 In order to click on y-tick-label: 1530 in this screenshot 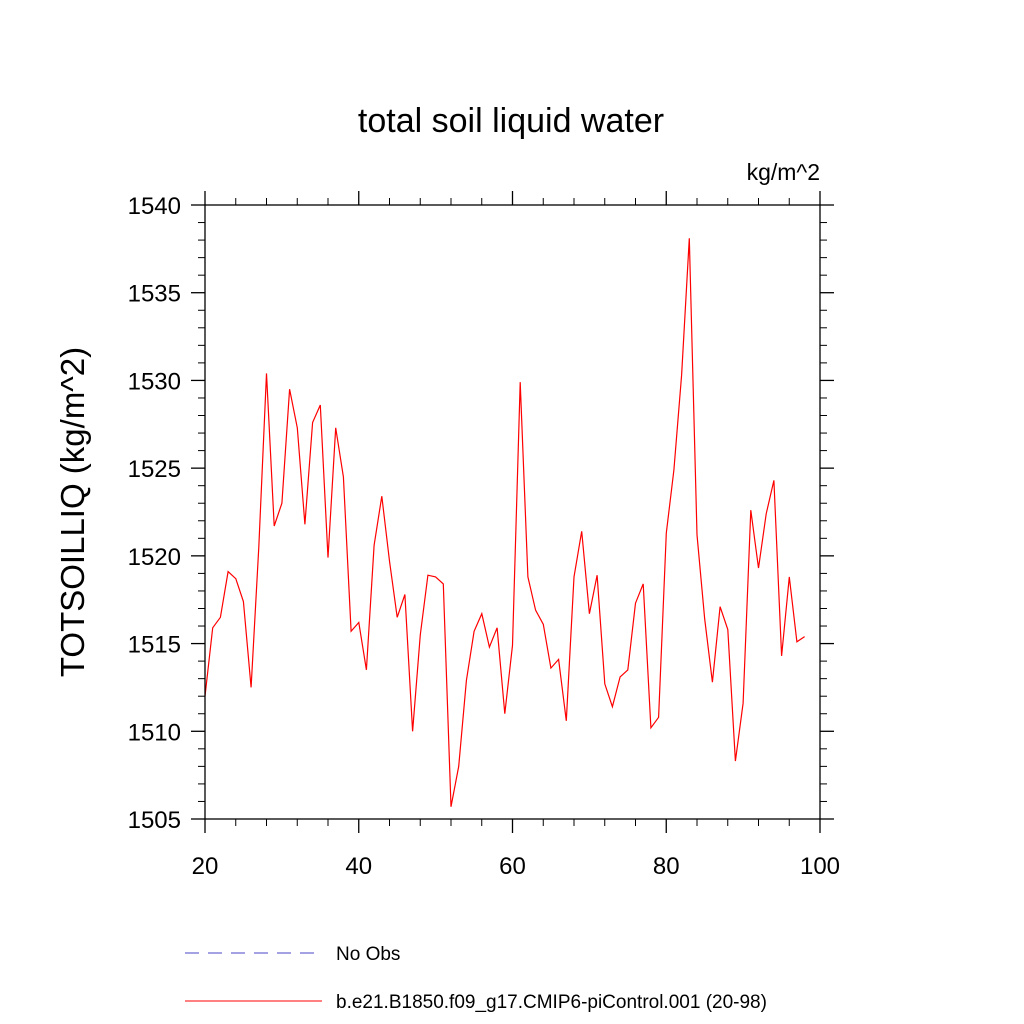, I will do `click(154, 381)`.